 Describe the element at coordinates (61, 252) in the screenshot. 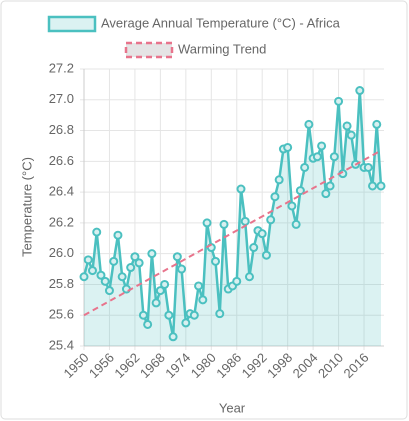

I see `y-tick-label: 26.0` at that location.